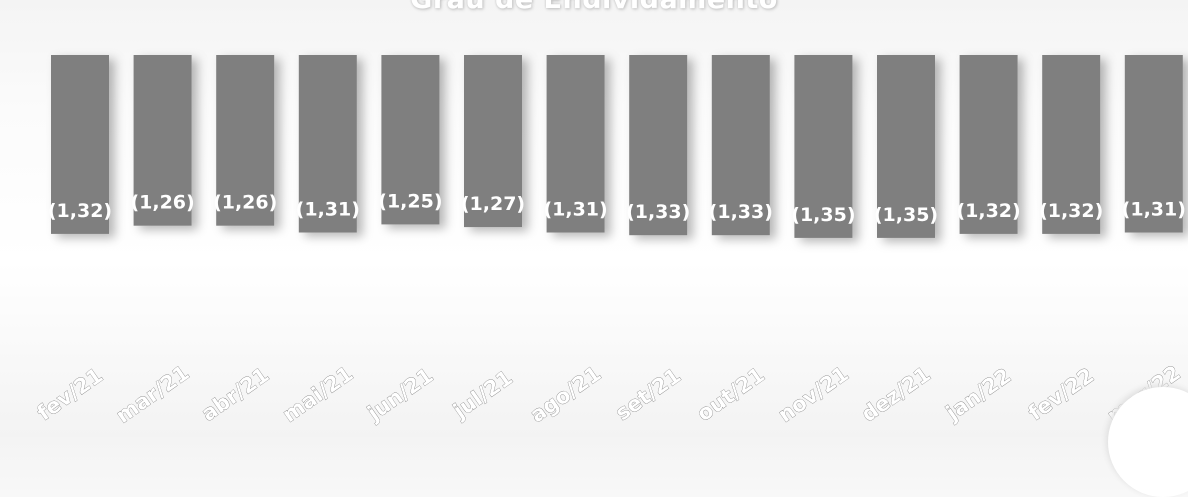 This screenshot has width=1188, height=497. I want to click on chart-title: Grau de Endividamento, so click(594, 7).